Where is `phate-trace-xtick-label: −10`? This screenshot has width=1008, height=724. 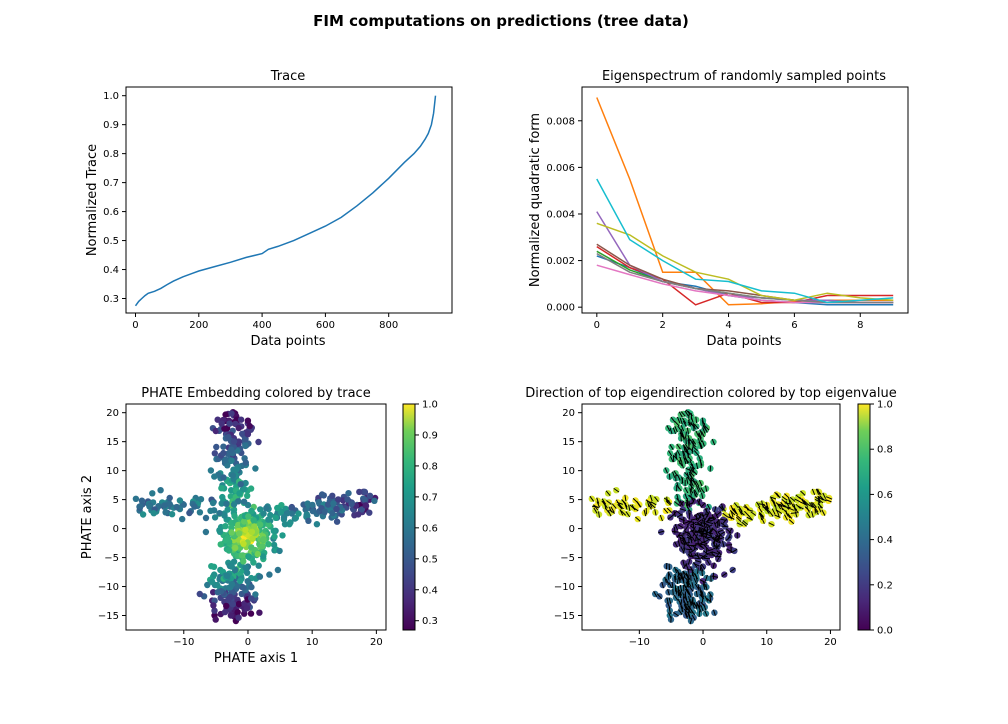 phate-trace-xtick-label: −10 is located at coordinates (183, 642).